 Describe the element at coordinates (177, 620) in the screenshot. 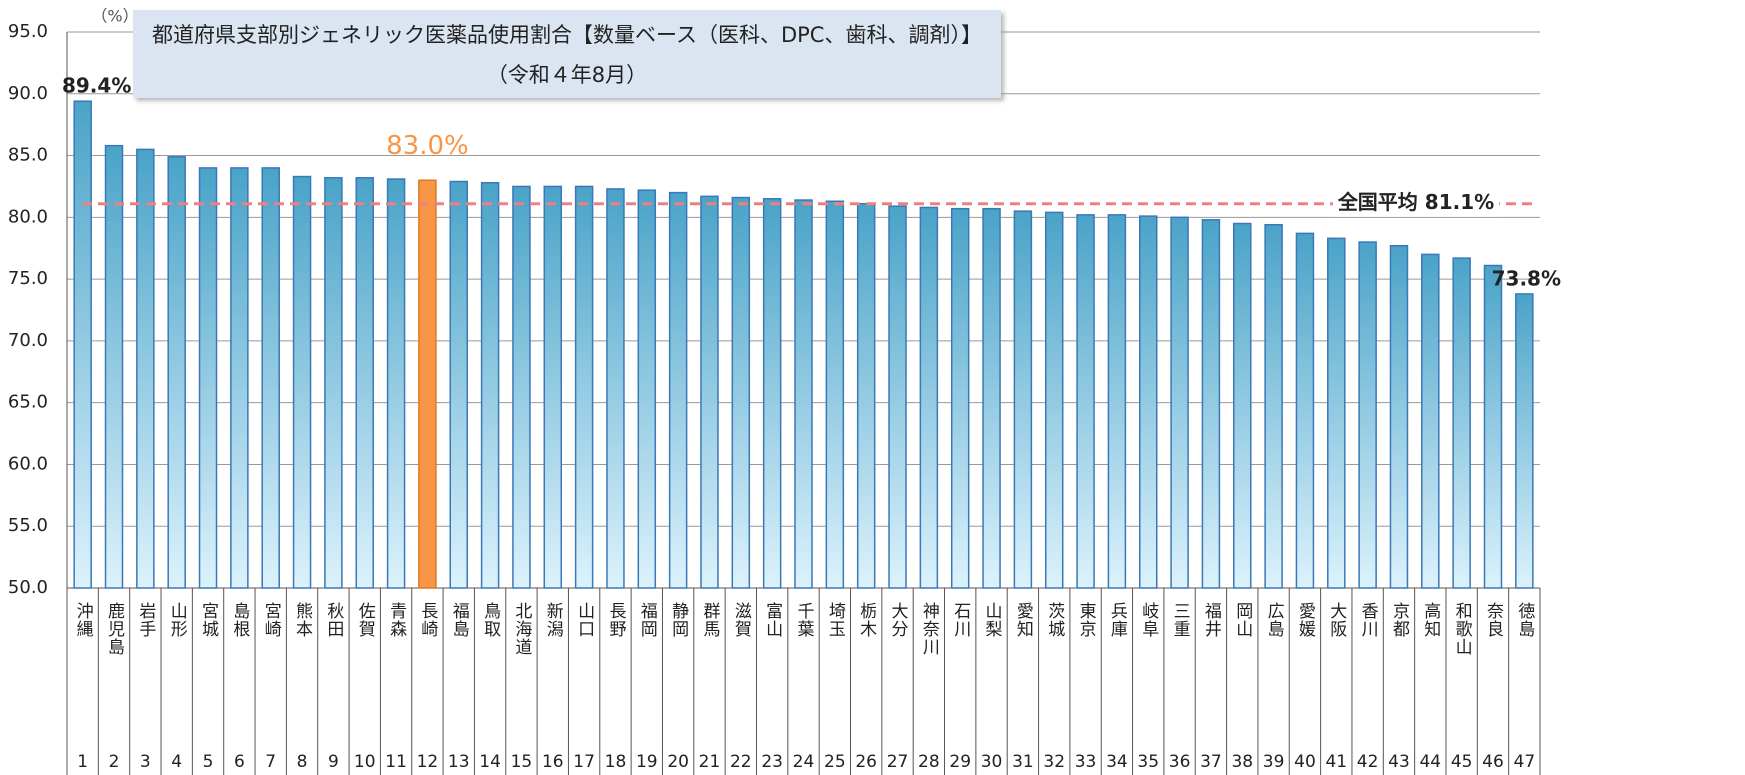

I see `x-tick-label: 山形` at that location.